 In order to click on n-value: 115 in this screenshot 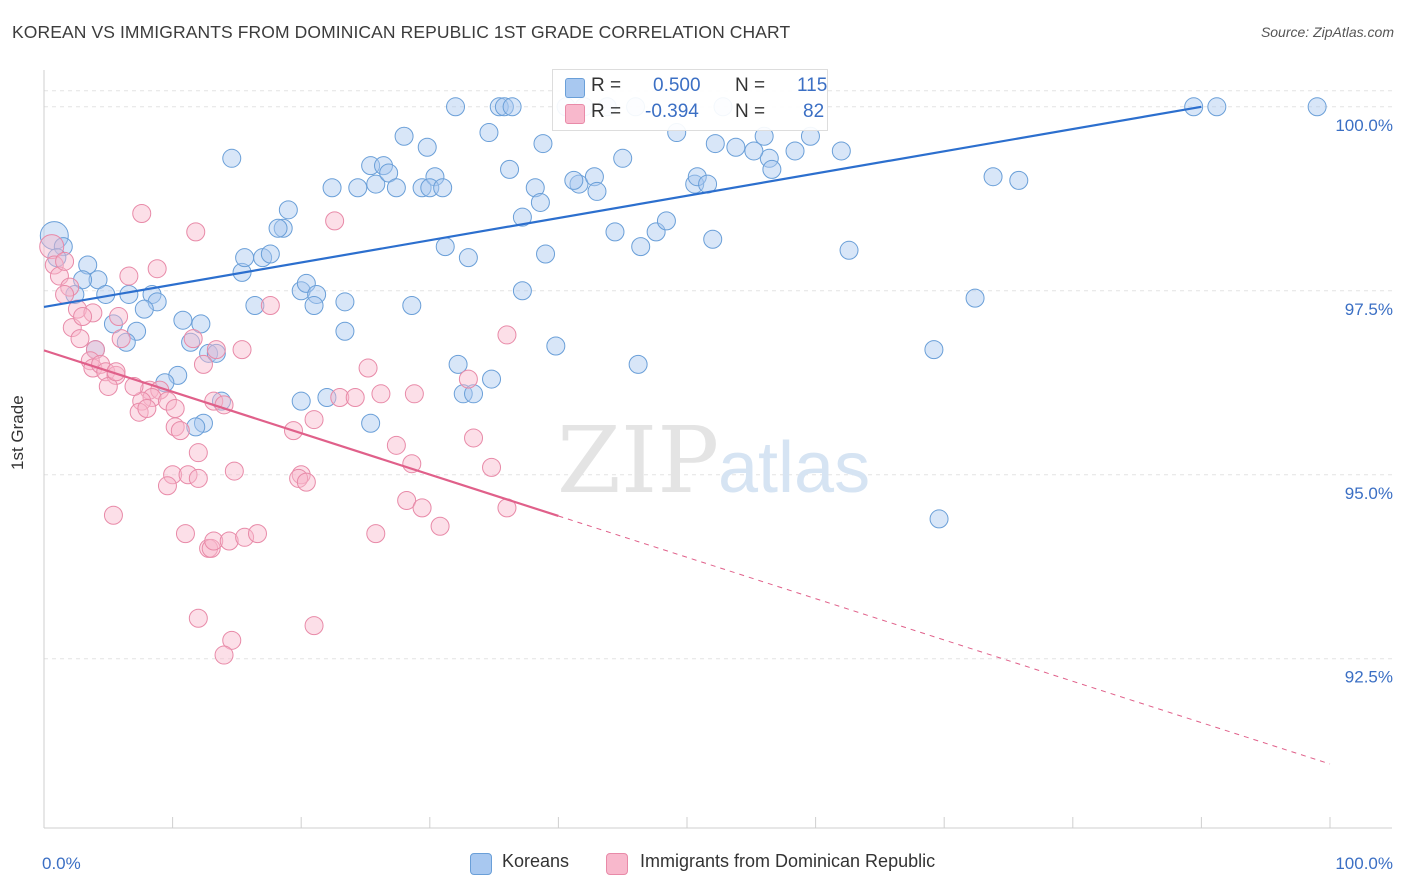, I will do `click(812, 85)`.